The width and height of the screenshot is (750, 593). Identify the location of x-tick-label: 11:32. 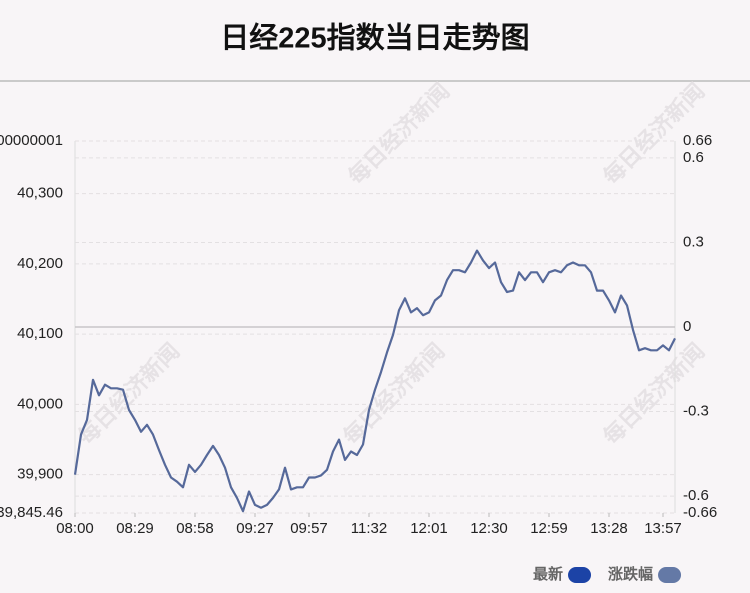
(369, 528).